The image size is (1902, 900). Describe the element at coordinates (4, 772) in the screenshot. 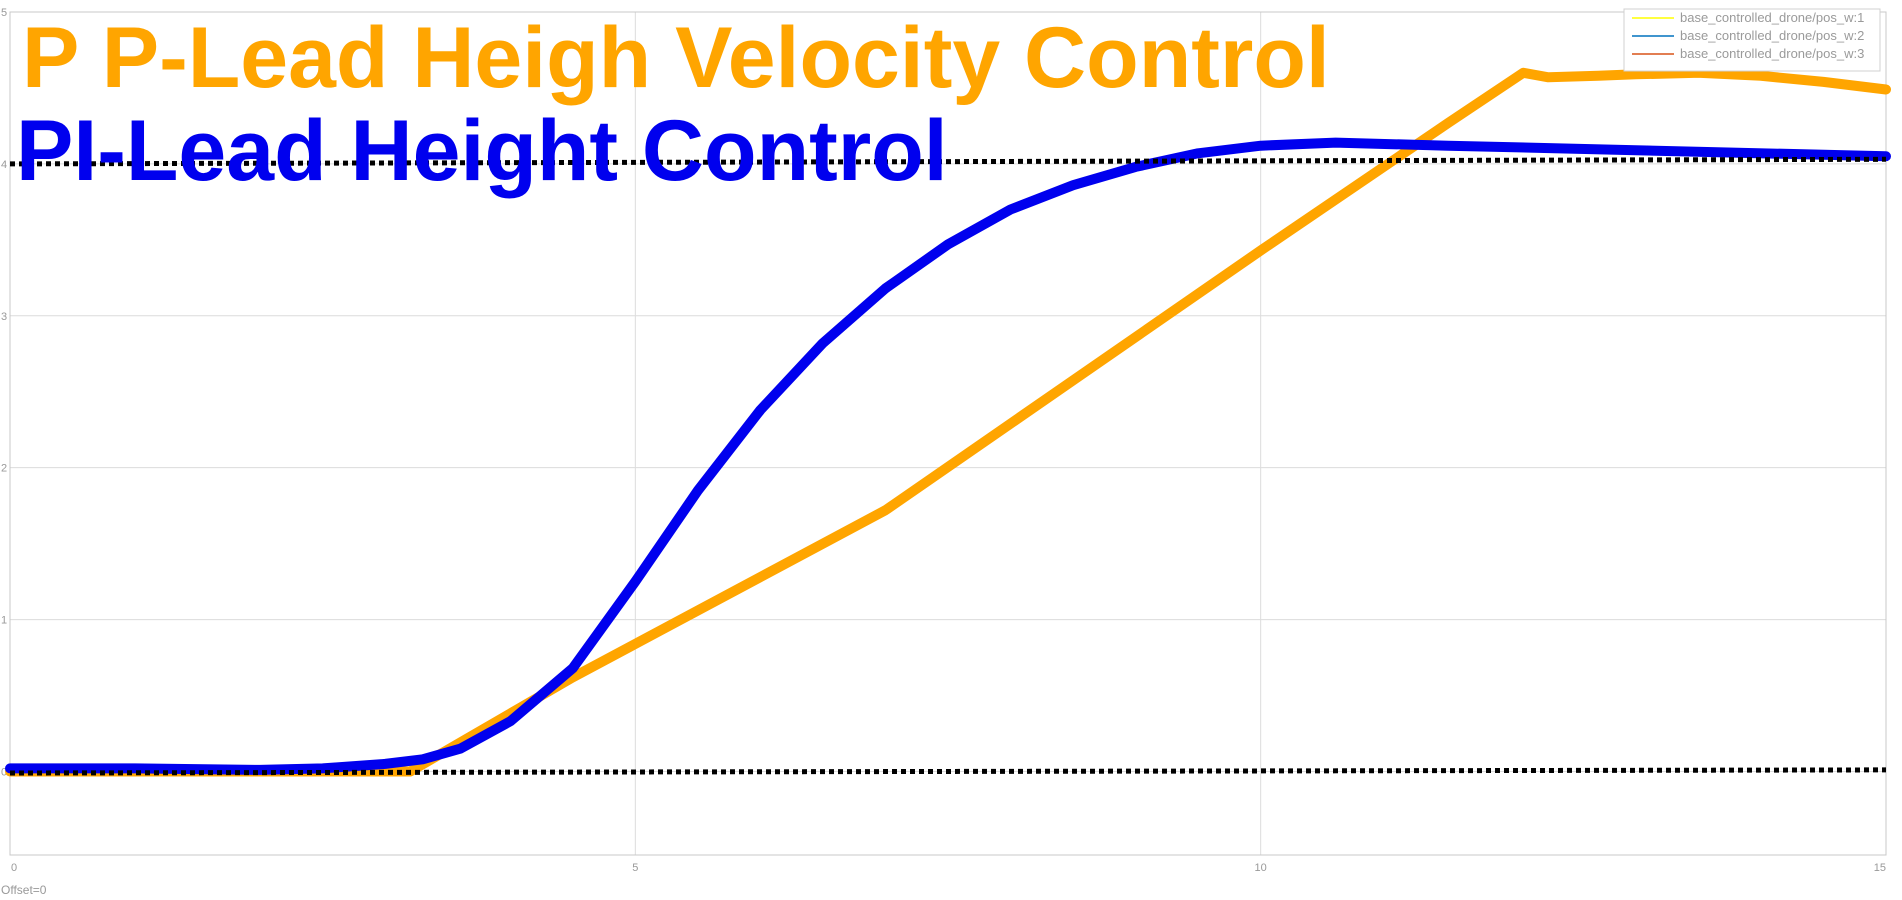

I see `y-tick-label: 0` at that location.